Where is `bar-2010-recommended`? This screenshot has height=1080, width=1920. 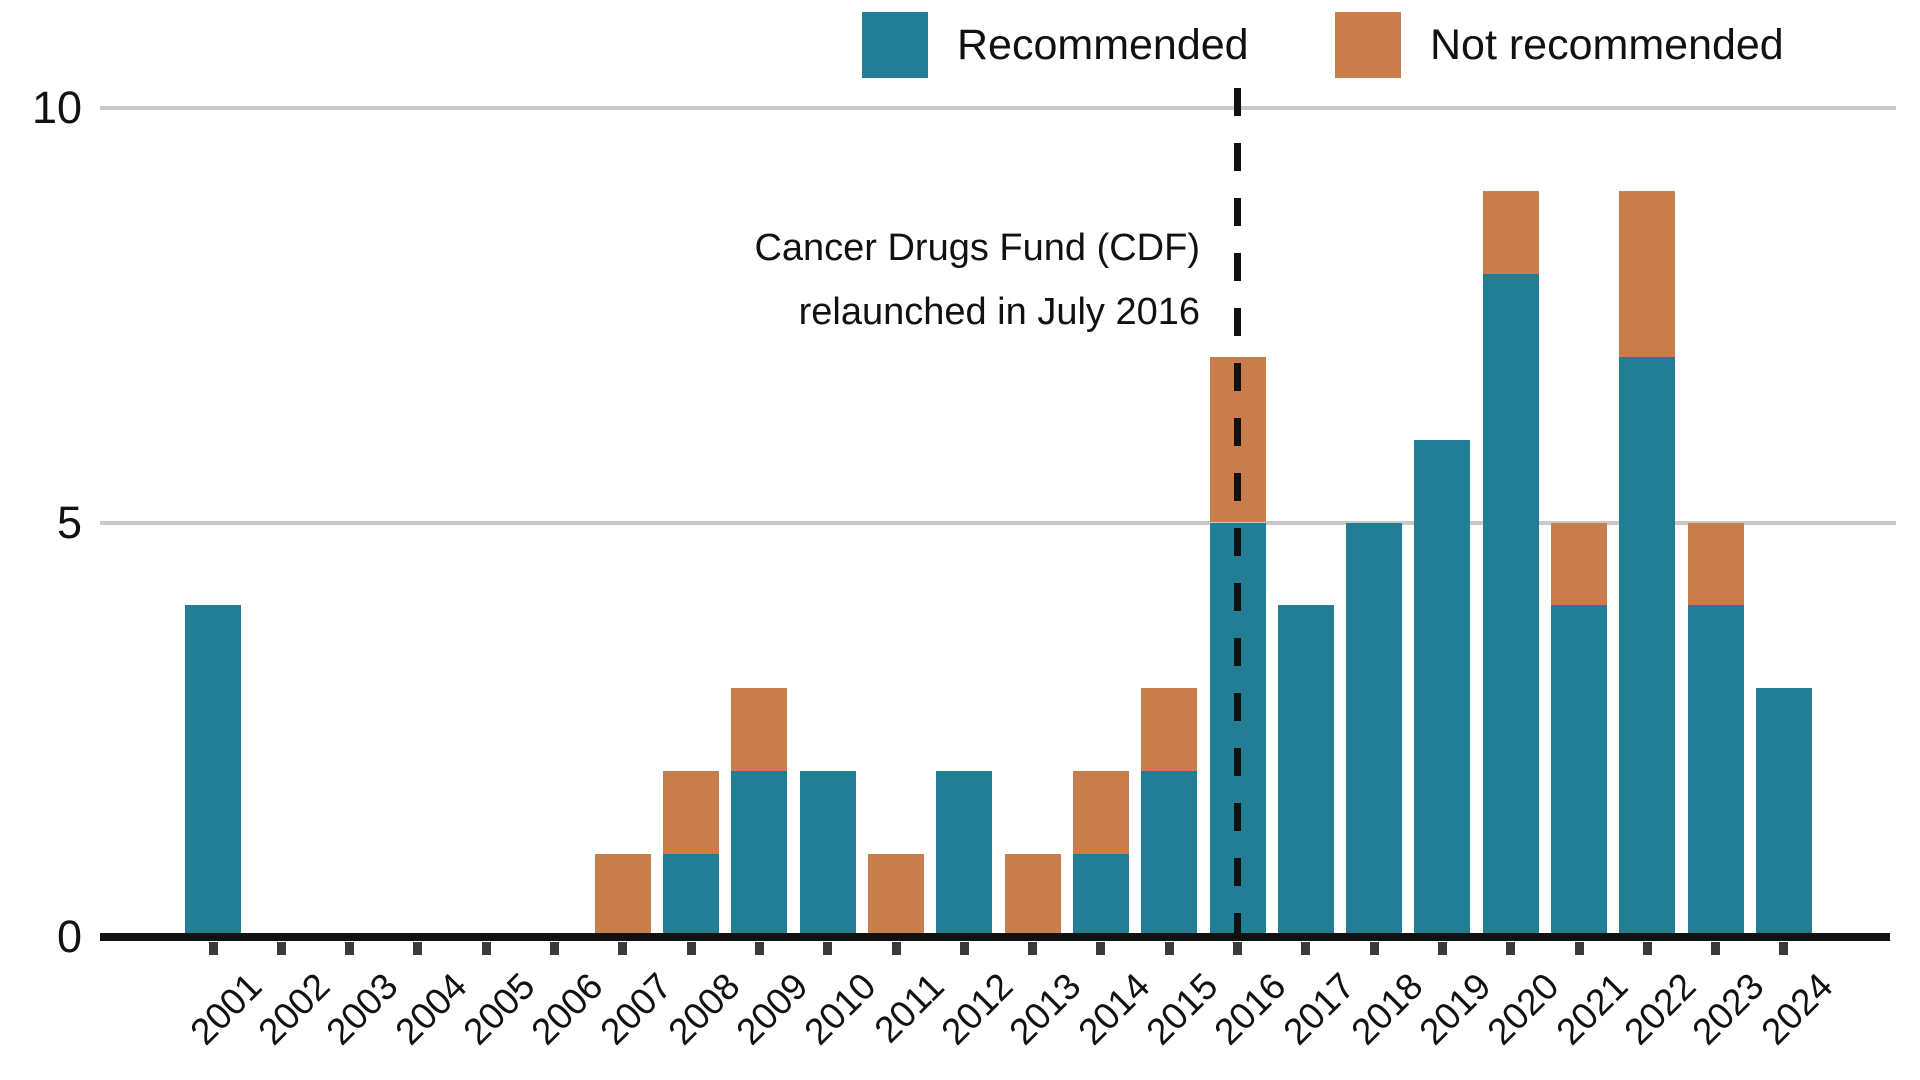 bar-2010-recommended is located at coordinates (827, 854).